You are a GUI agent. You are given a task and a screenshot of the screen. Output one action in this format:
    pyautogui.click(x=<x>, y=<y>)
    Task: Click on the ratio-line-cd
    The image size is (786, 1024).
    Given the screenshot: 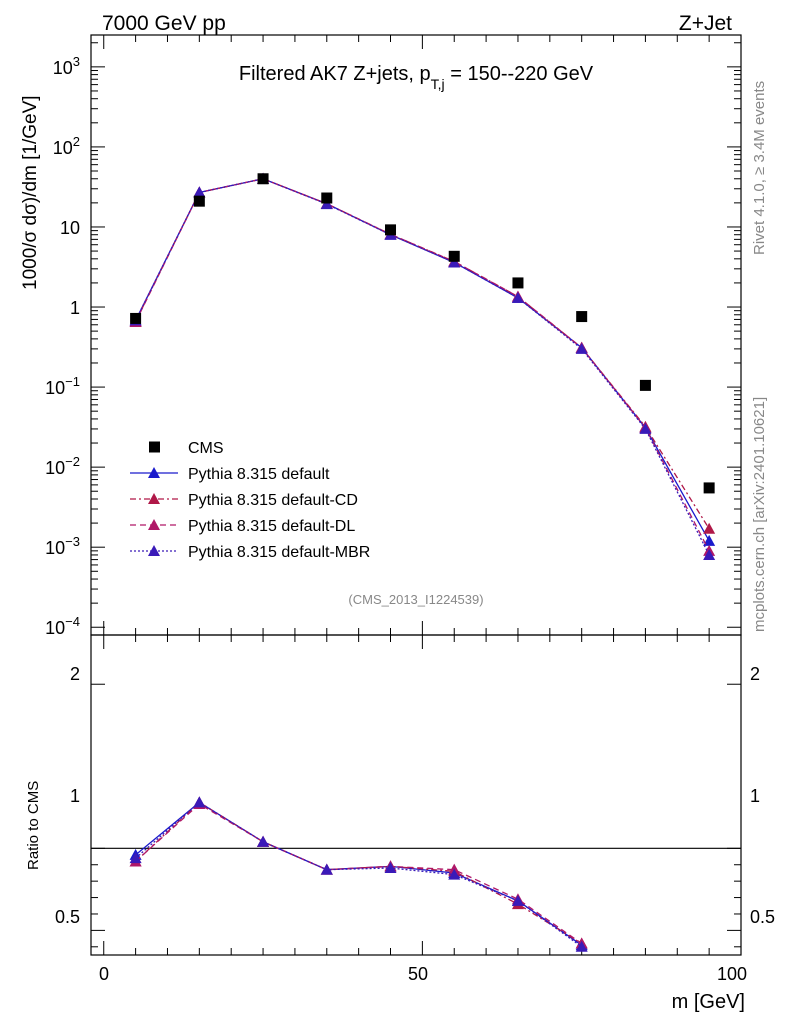 What is the action you would take?
    pyautogui.click(x=359, y=873)
    